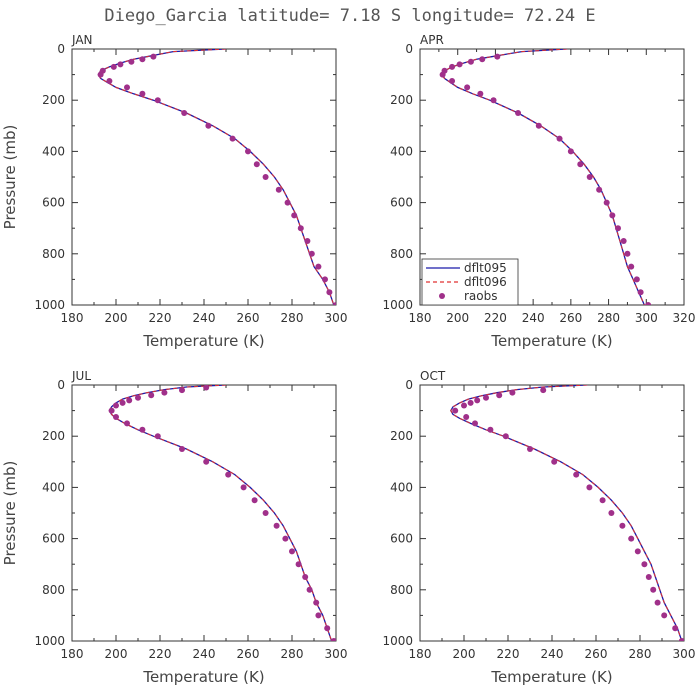  What do you see at coordinates (82, 40) in the screenshot?
I see `panel-label: JAN` at bounding box center [82, 40].